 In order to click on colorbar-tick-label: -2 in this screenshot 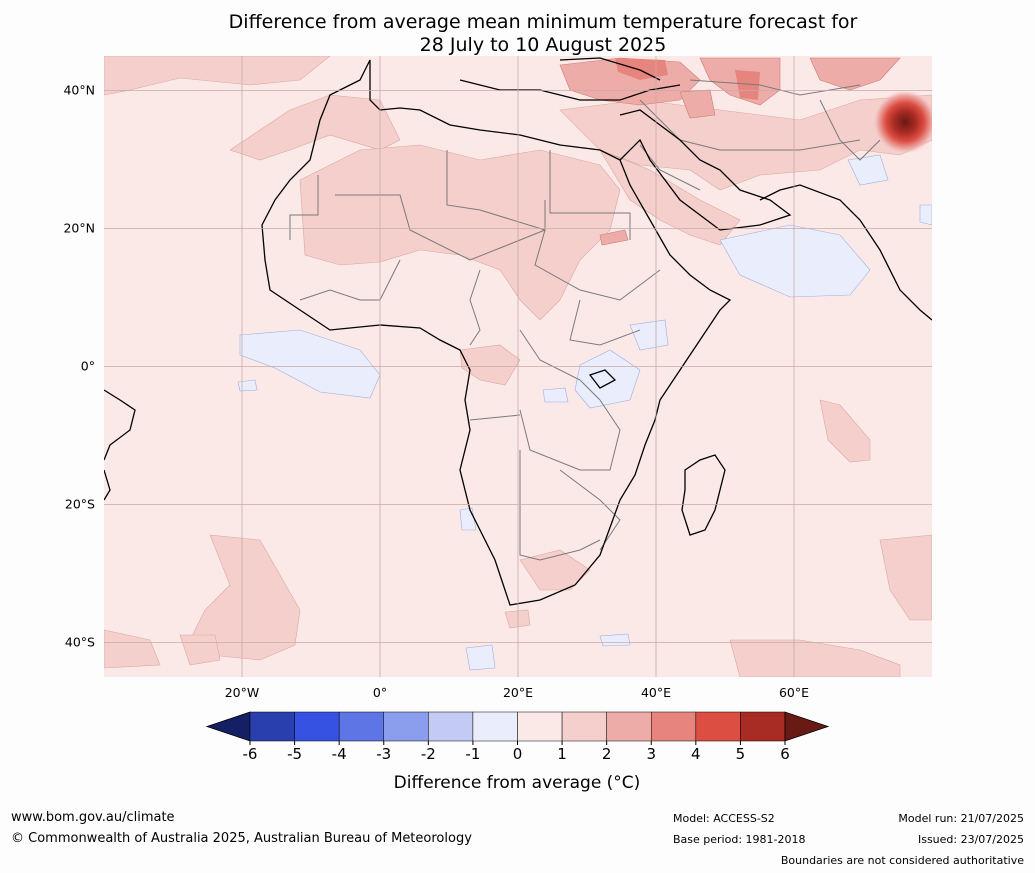, I will do `click(428, 754)`.